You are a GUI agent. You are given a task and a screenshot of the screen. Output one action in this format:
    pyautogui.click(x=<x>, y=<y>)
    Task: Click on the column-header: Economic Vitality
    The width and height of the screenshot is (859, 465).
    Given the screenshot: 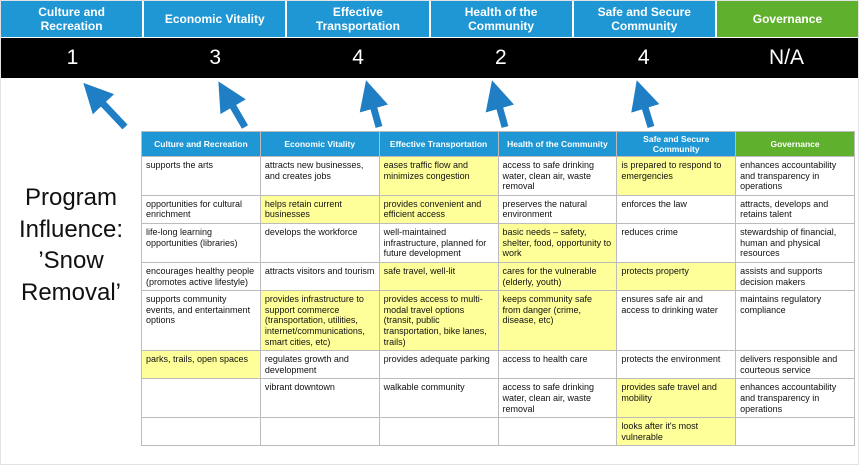 What is the action you would take?
    pyautogui.click(x=319, y=144)
    